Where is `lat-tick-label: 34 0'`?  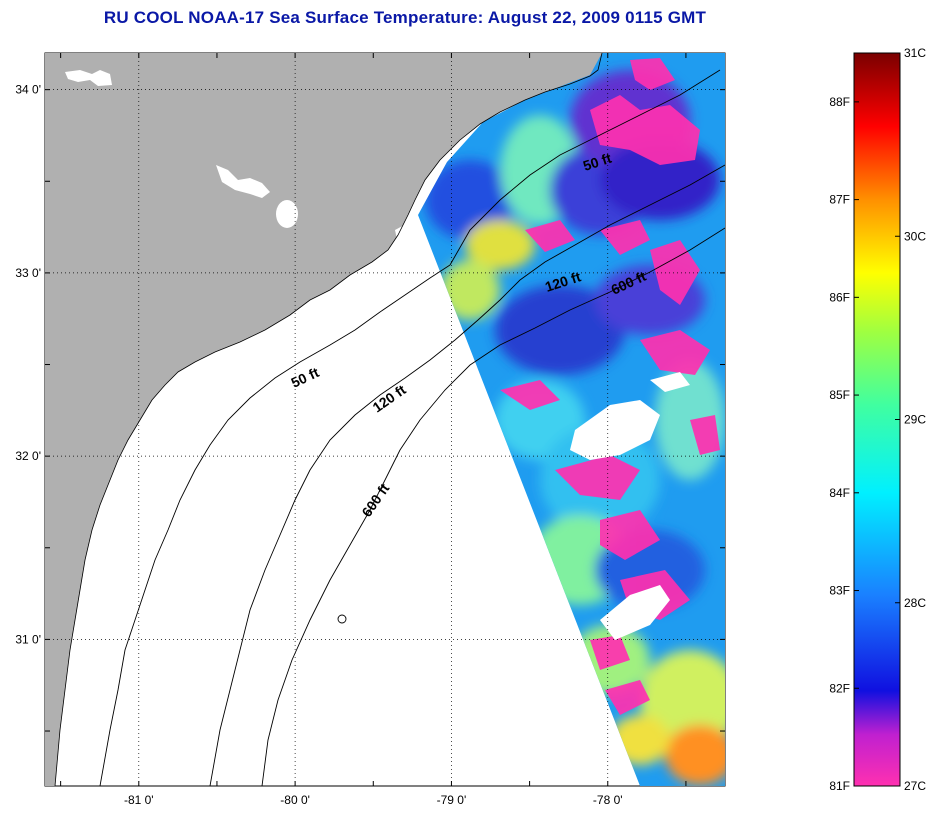 lat-tick-label: 34 0' is located at coordinates (28, 90).